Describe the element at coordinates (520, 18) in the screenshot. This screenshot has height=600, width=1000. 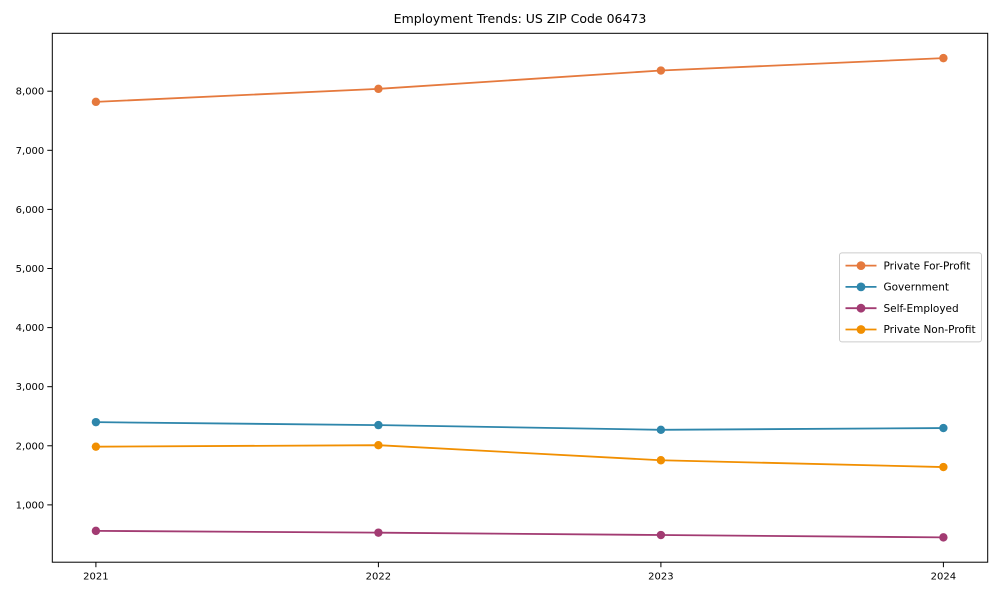
I see `chart-title: Employment Trends: US ZIP Code 06473` at that location.